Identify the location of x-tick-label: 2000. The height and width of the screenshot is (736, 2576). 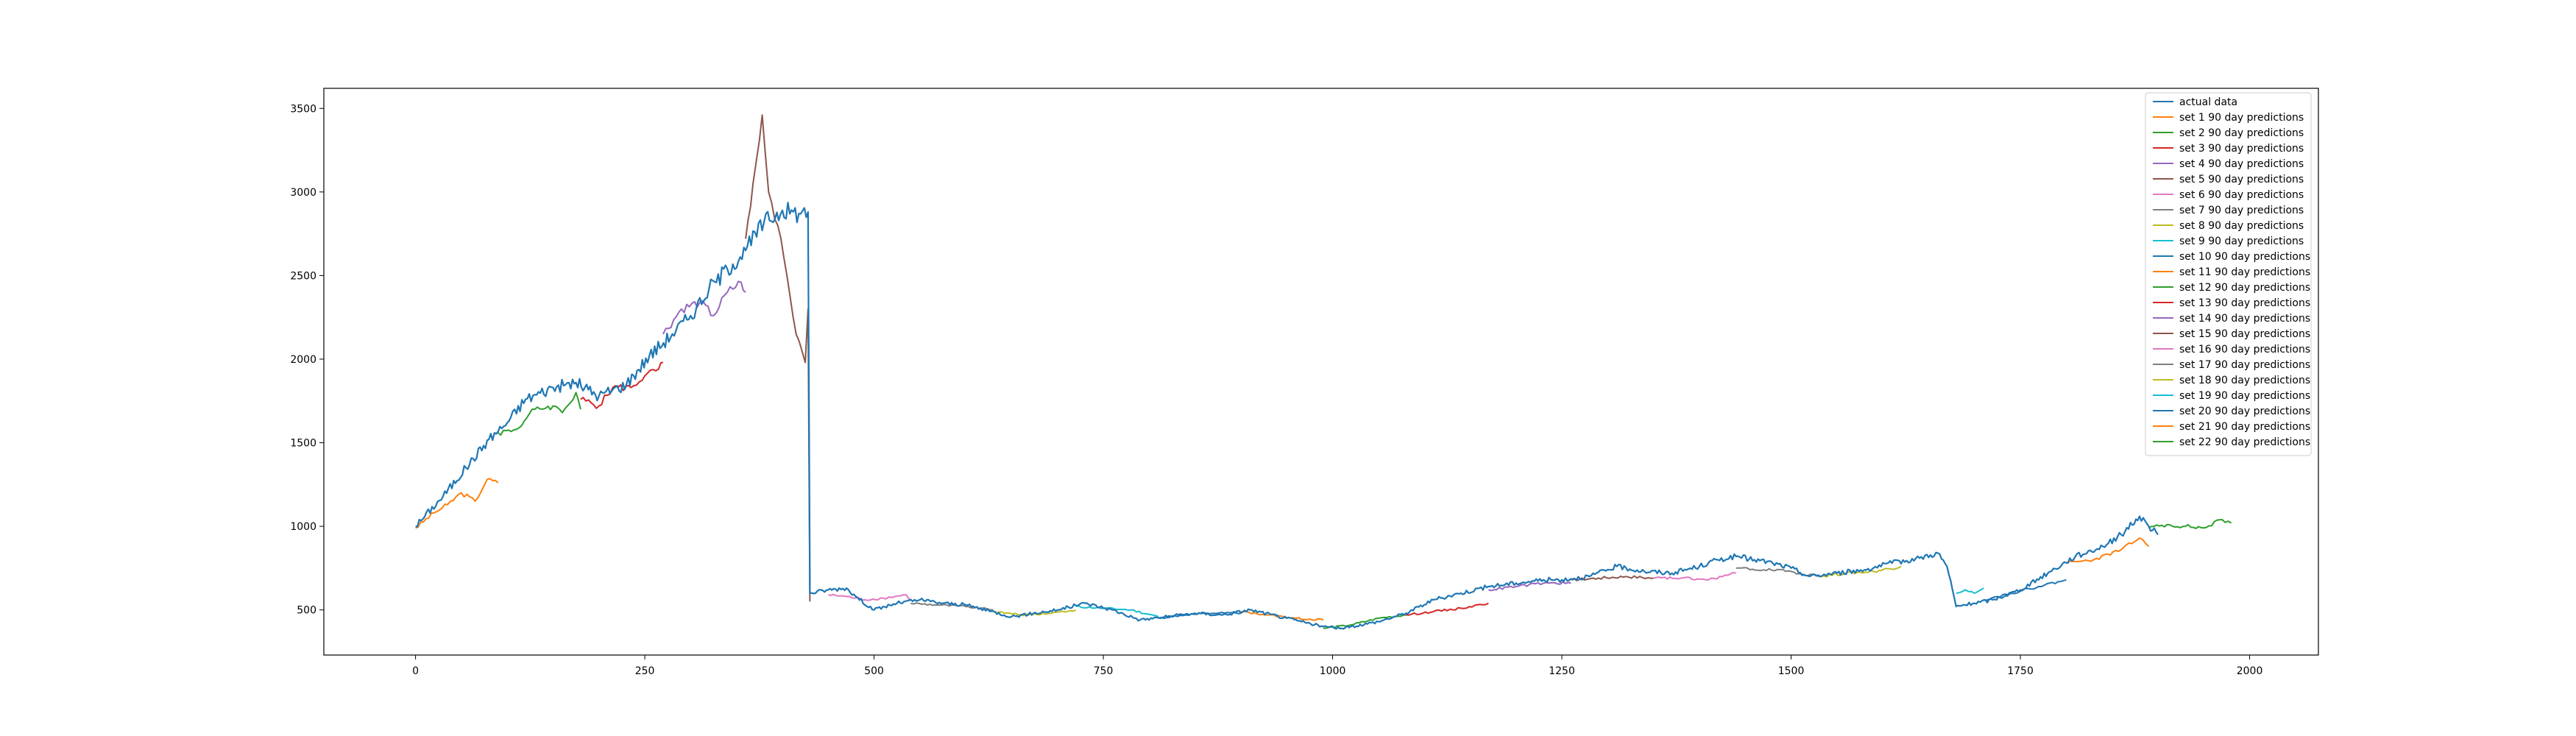
(2250, 671).